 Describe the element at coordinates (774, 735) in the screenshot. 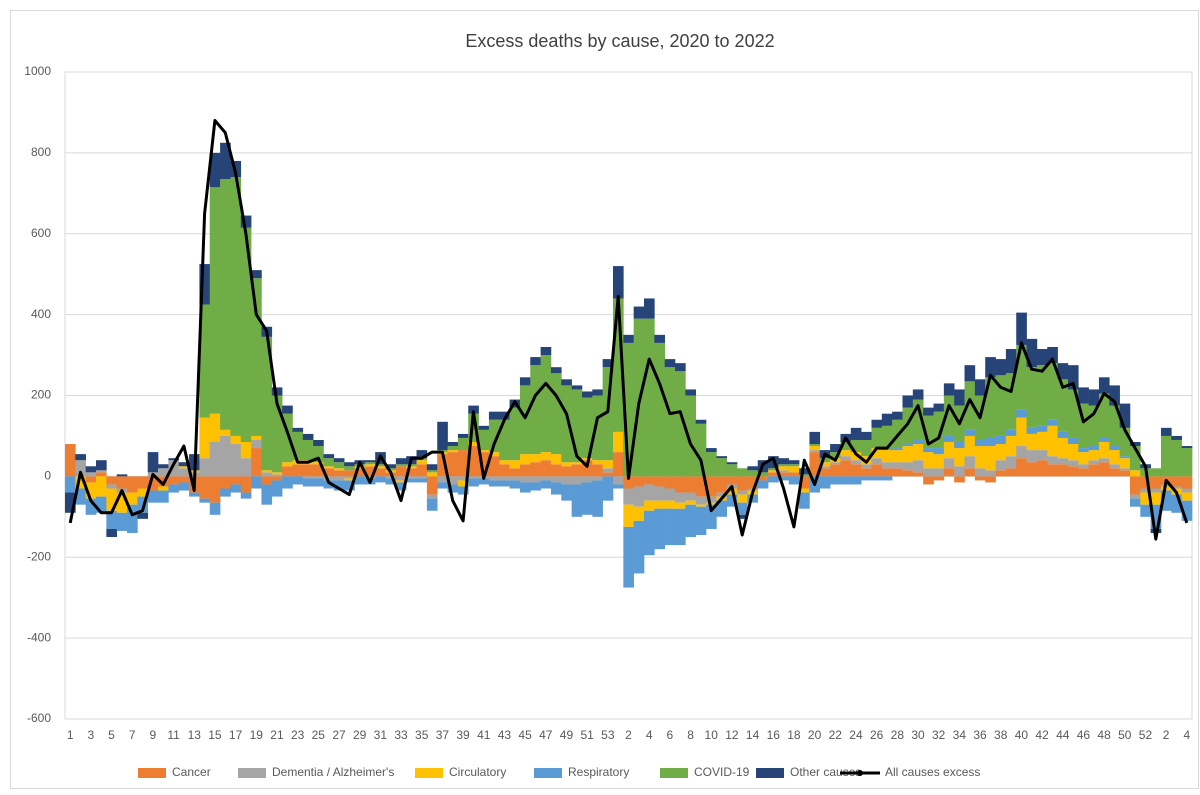

I see `x-tick-label: 16` at that location.